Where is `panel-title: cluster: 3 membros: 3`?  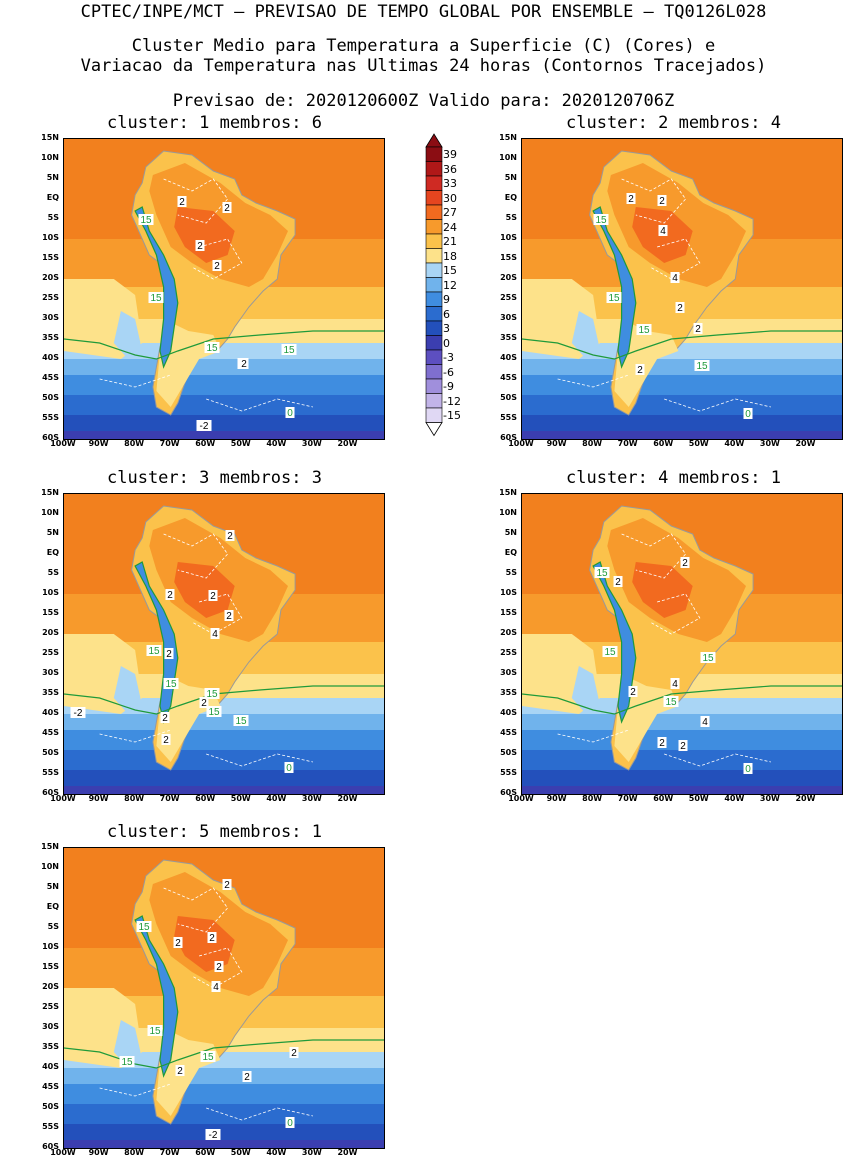
panel-title: cluster: 3 membros: 3 is located at coordinates (214, 478).